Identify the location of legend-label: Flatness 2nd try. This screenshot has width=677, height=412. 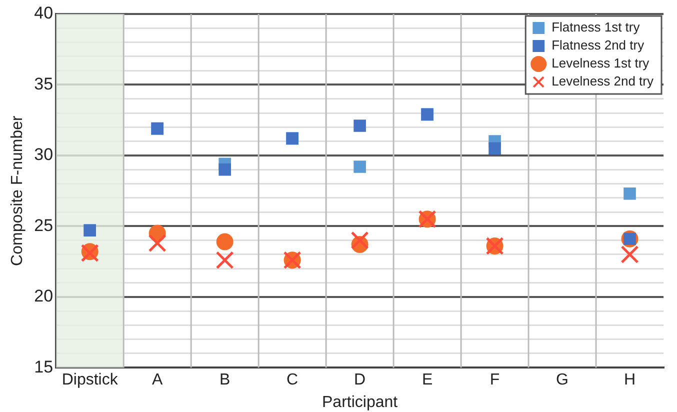
(598, 45).